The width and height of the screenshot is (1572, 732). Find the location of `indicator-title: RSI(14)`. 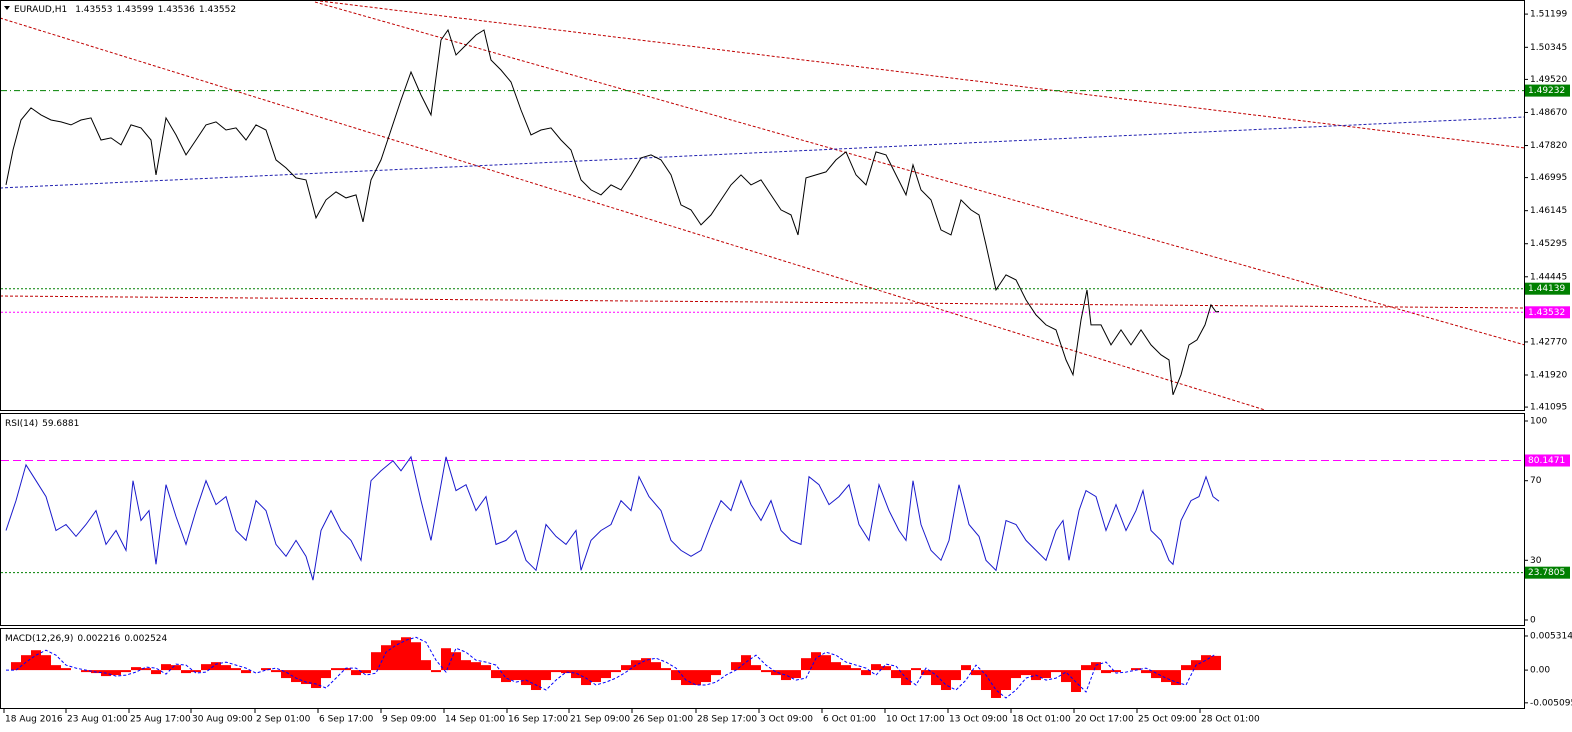

indicator-title: RSI(14) is located at coordinates (21, 424).